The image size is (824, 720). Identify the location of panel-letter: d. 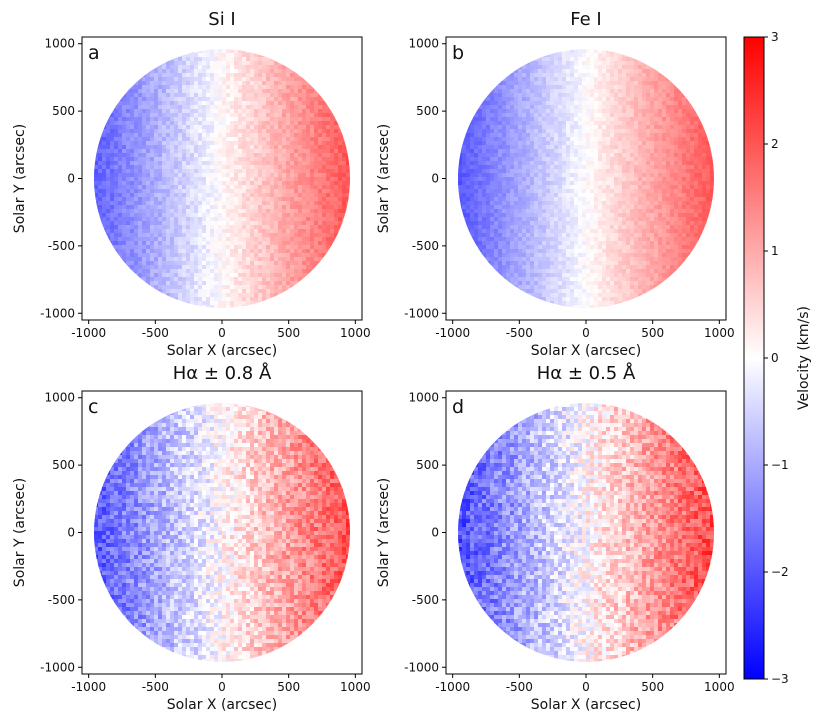
(458, 407).